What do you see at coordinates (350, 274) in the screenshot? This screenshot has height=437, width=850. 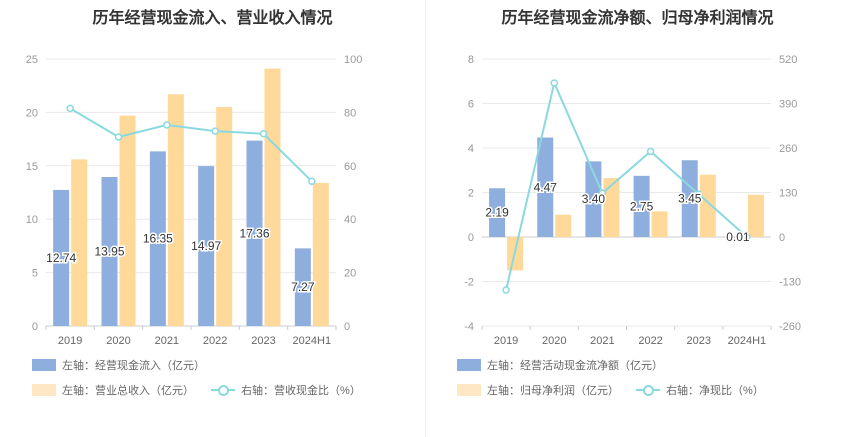 I see `y-right-tick-label: 20` at bounding box center [350, 274].